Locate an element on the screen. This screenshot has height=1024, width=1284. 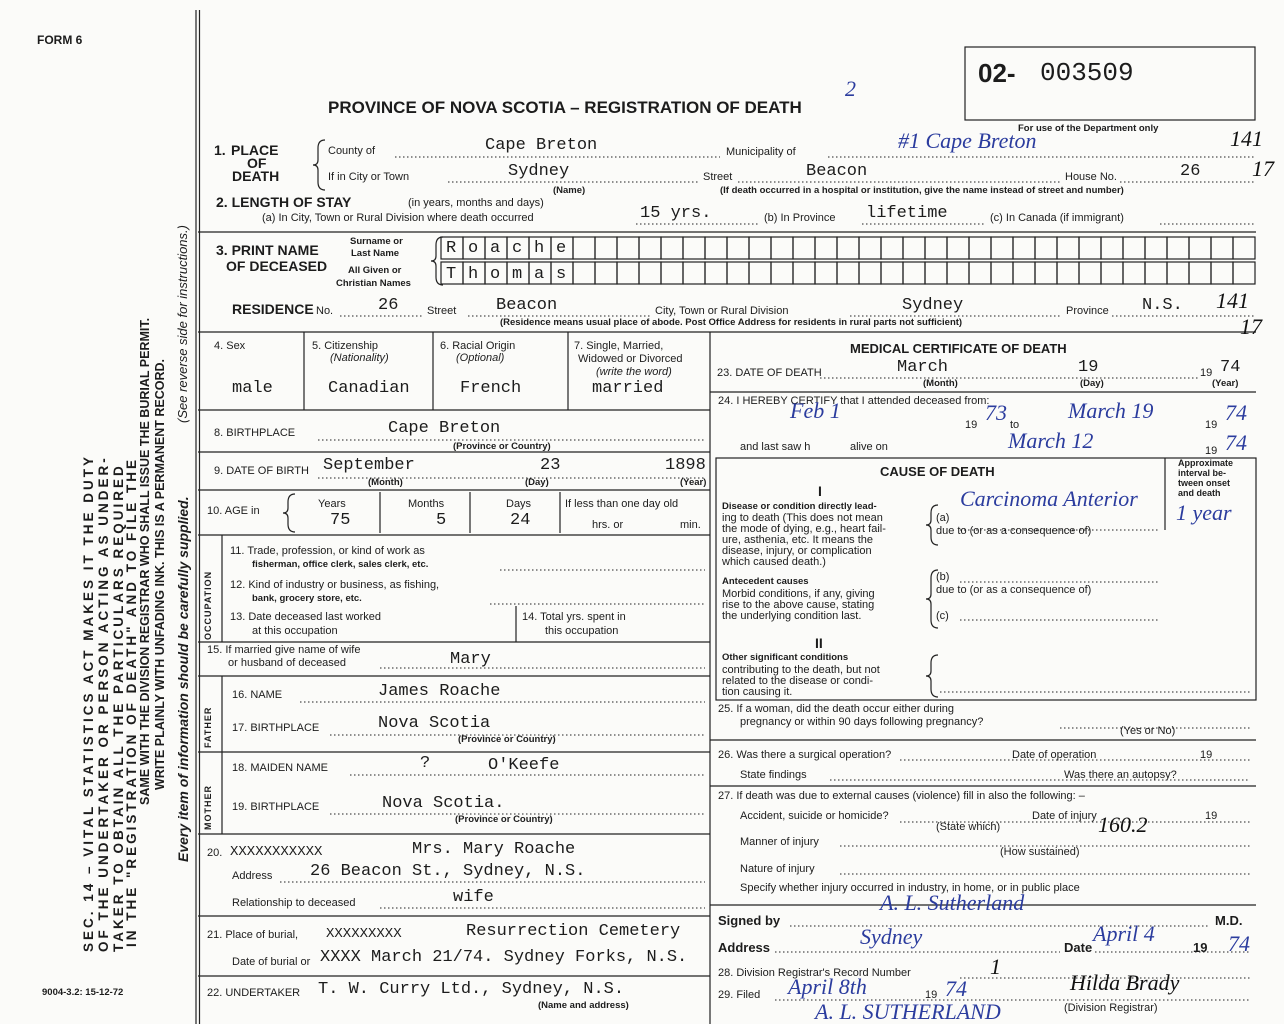
origin: French is located at coordinates (491, 388).